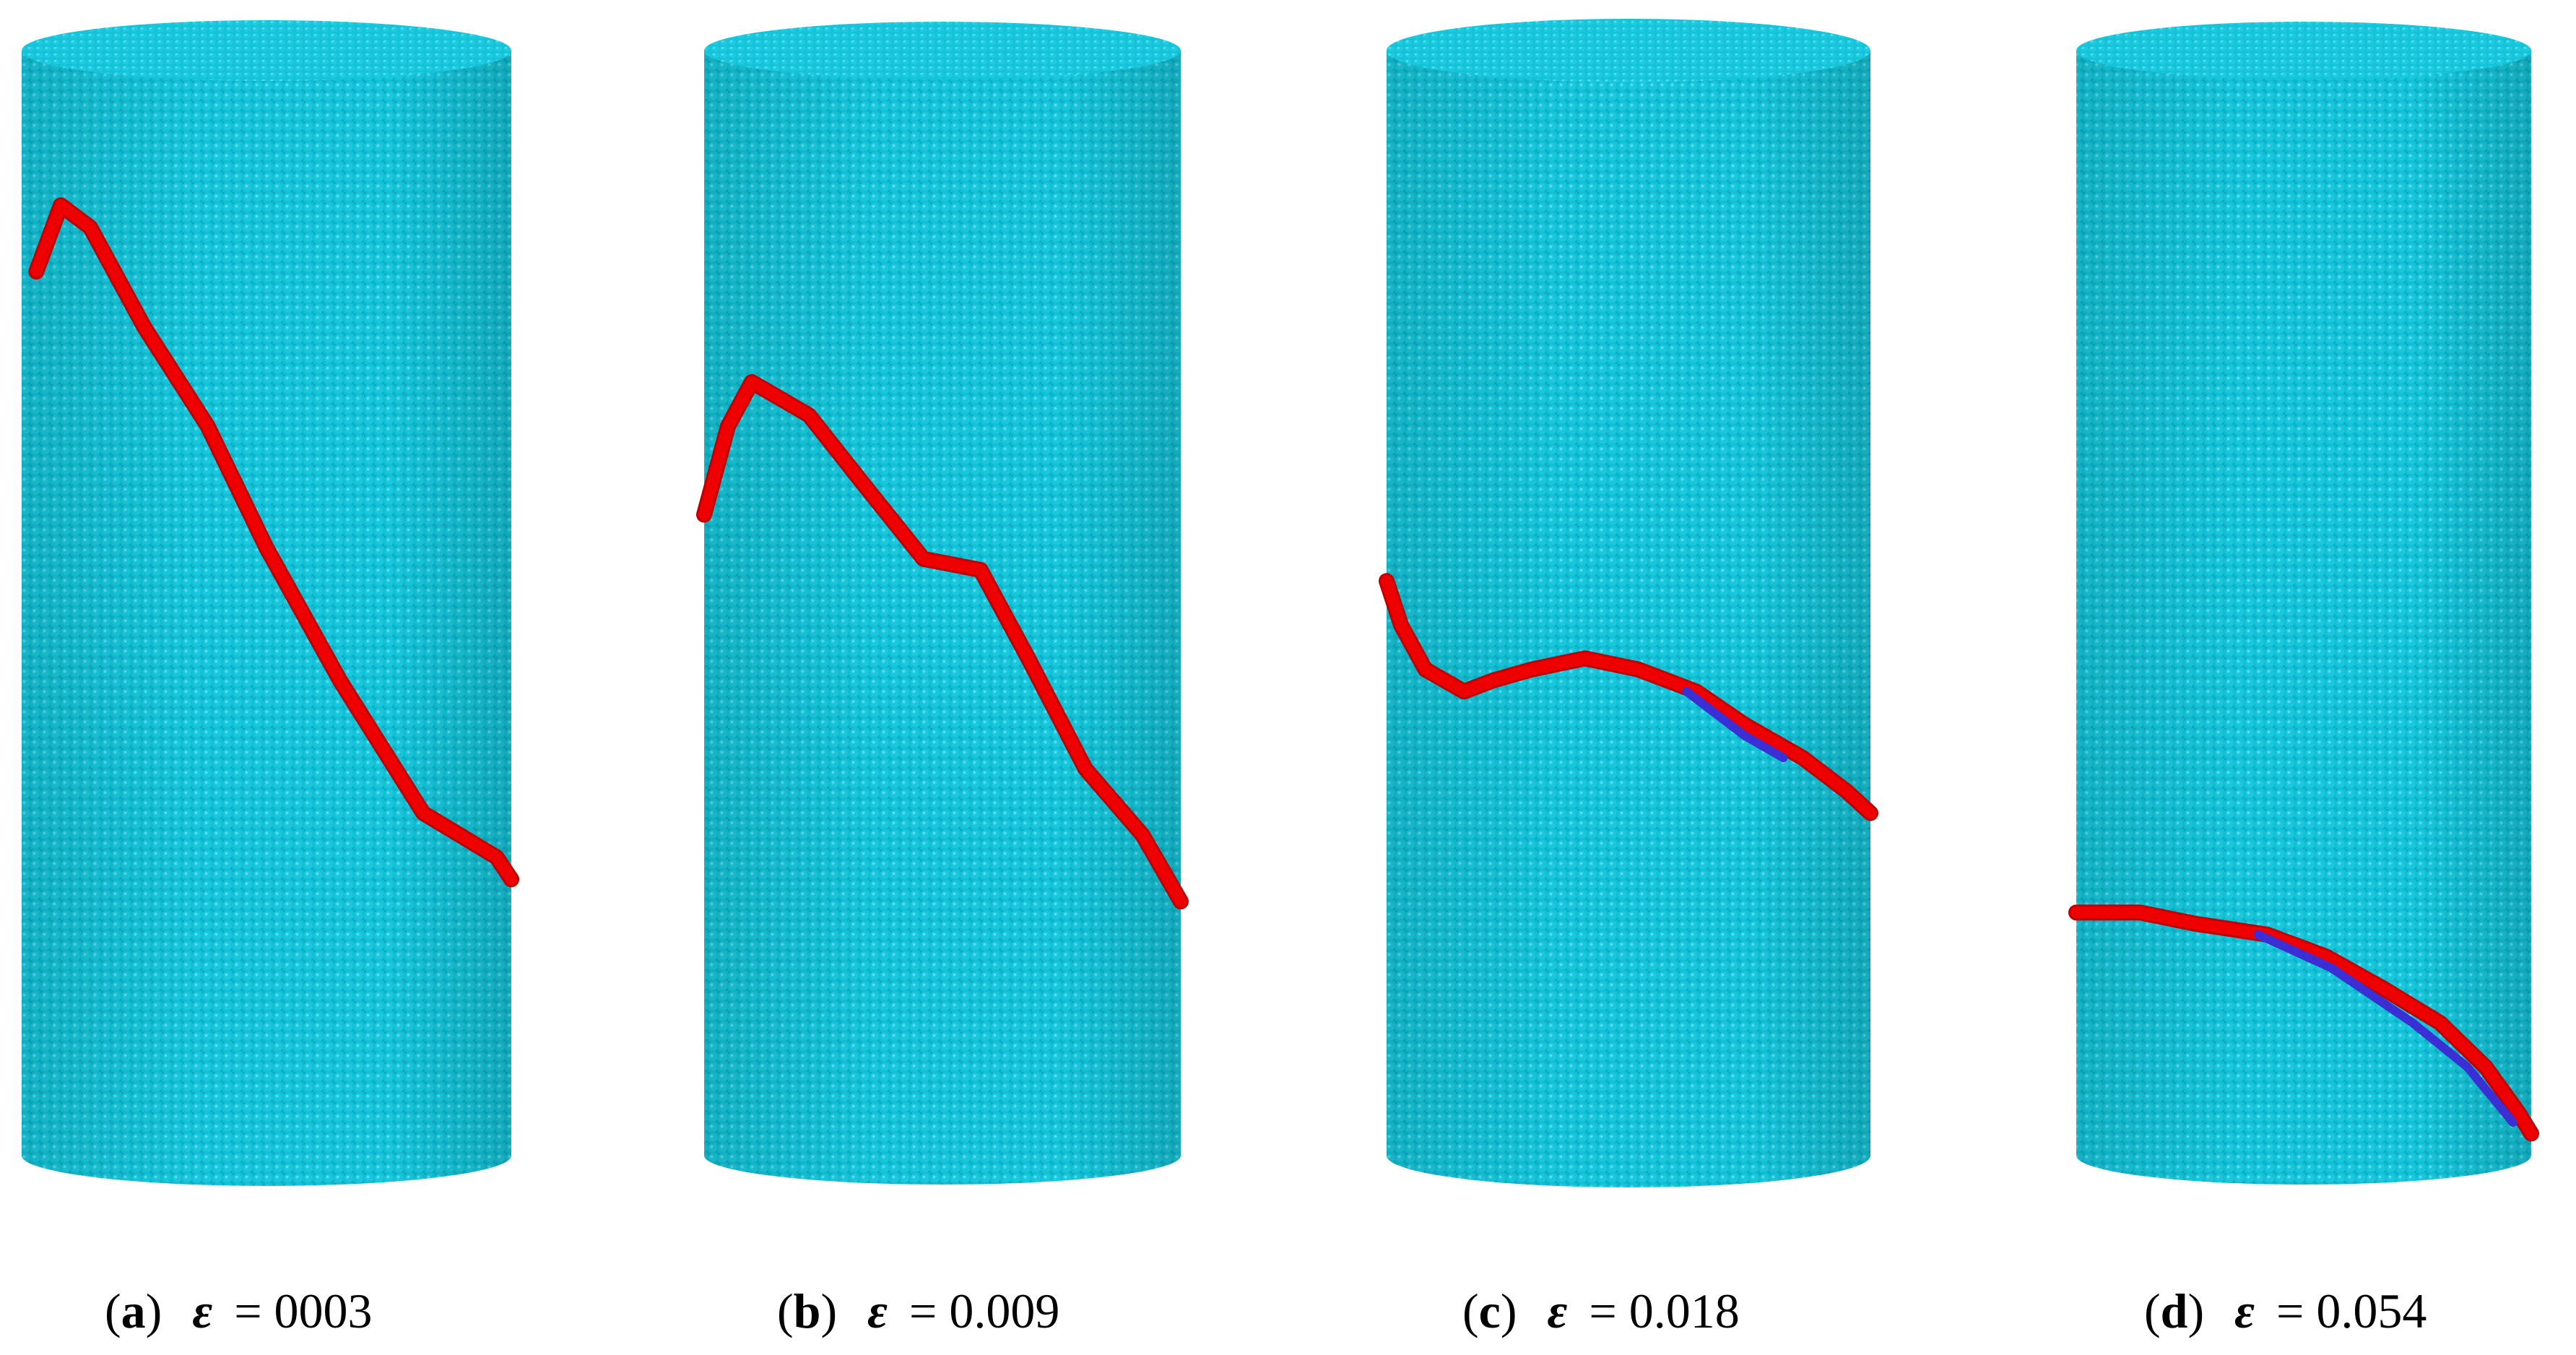  Describe the element at coordinates (1489, 1310) in the screenshot. I see `caption-label-c: c` at that location.